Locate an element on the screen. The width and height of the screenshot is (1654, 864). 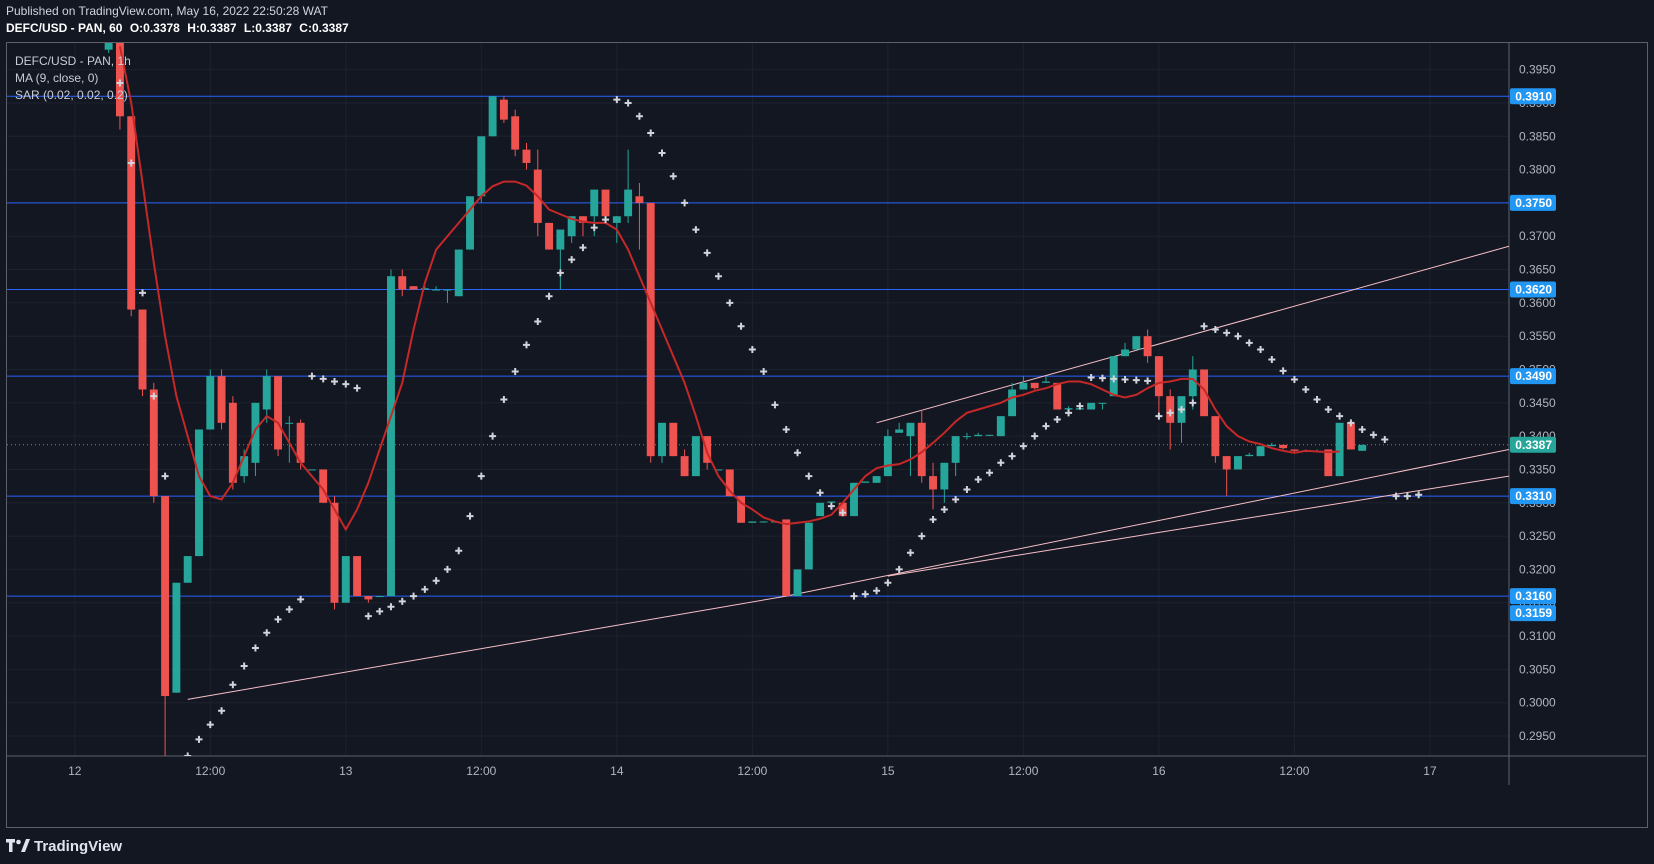
price-level-label: 0.3310 is located at coordinates (1533, 496).